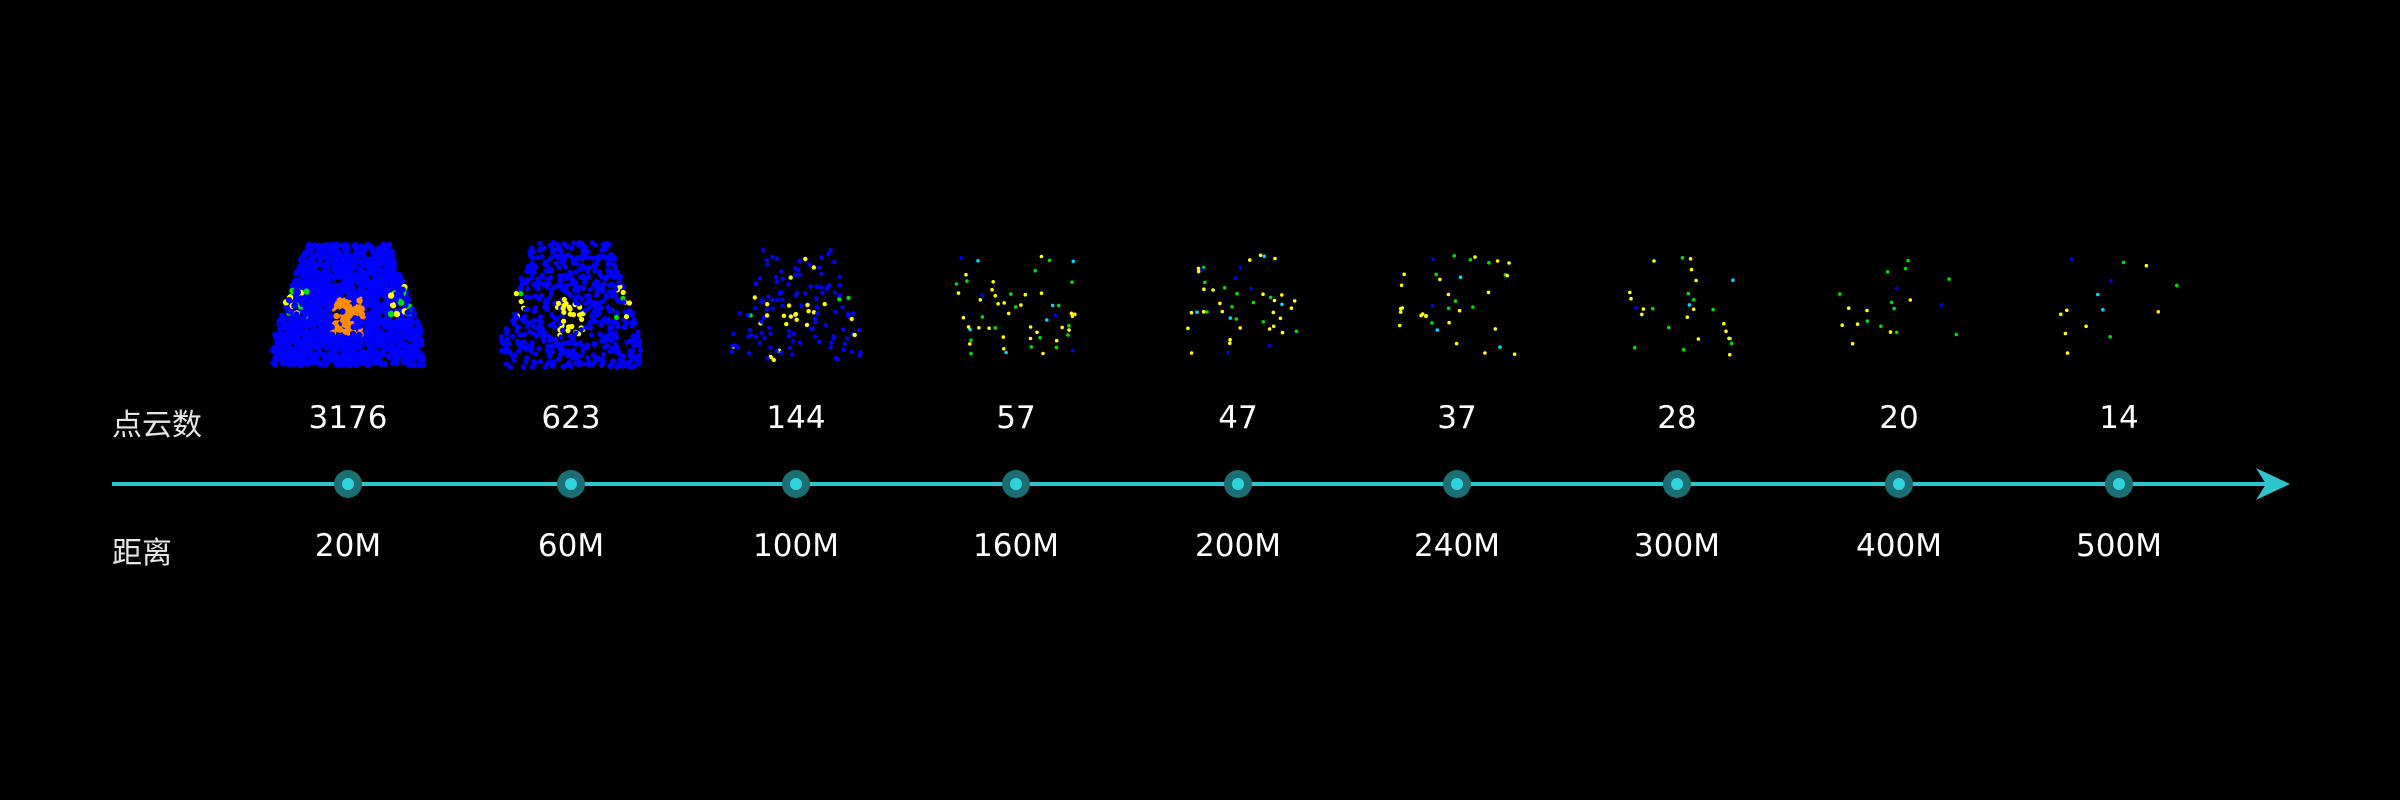 The width and height of the screenshot is (2400, 800). Describe the element at coordinates (2119, 546) in the screenshot. I see `distance-value: 500M` at that location.